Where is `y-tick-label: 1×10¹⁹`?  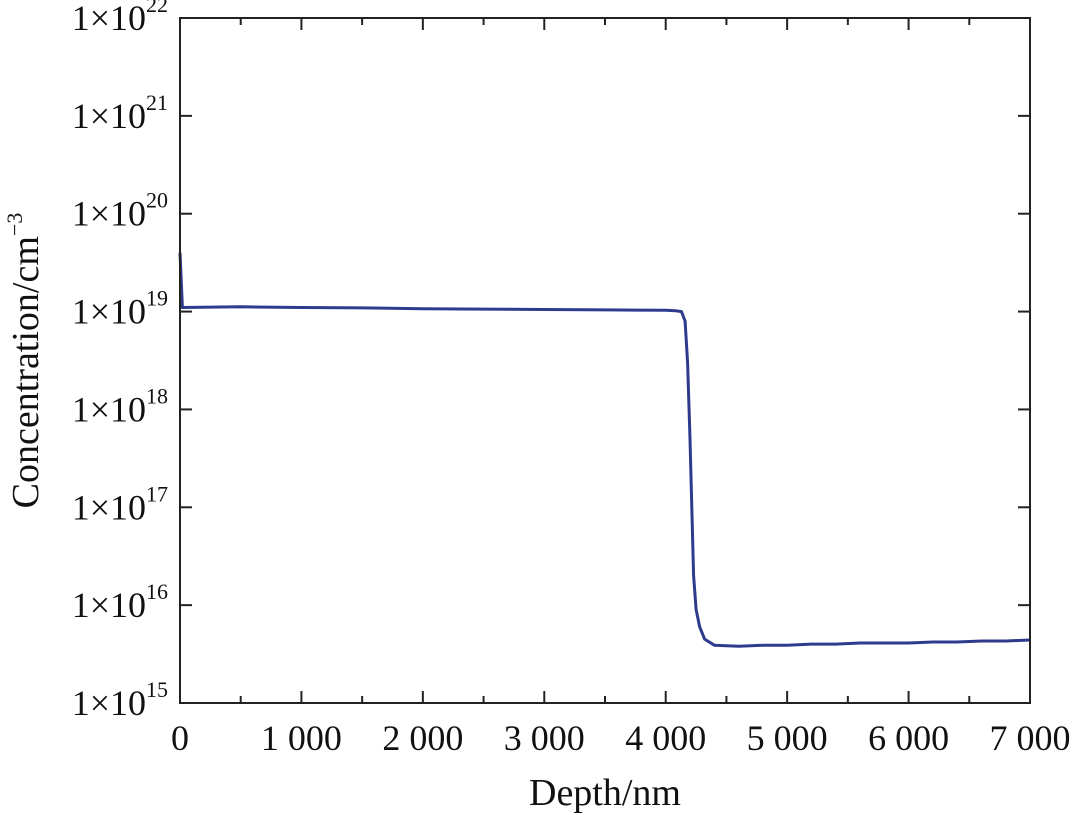 y-tick-label: 1×10¹⁹ is located at coordinates (120, 309).